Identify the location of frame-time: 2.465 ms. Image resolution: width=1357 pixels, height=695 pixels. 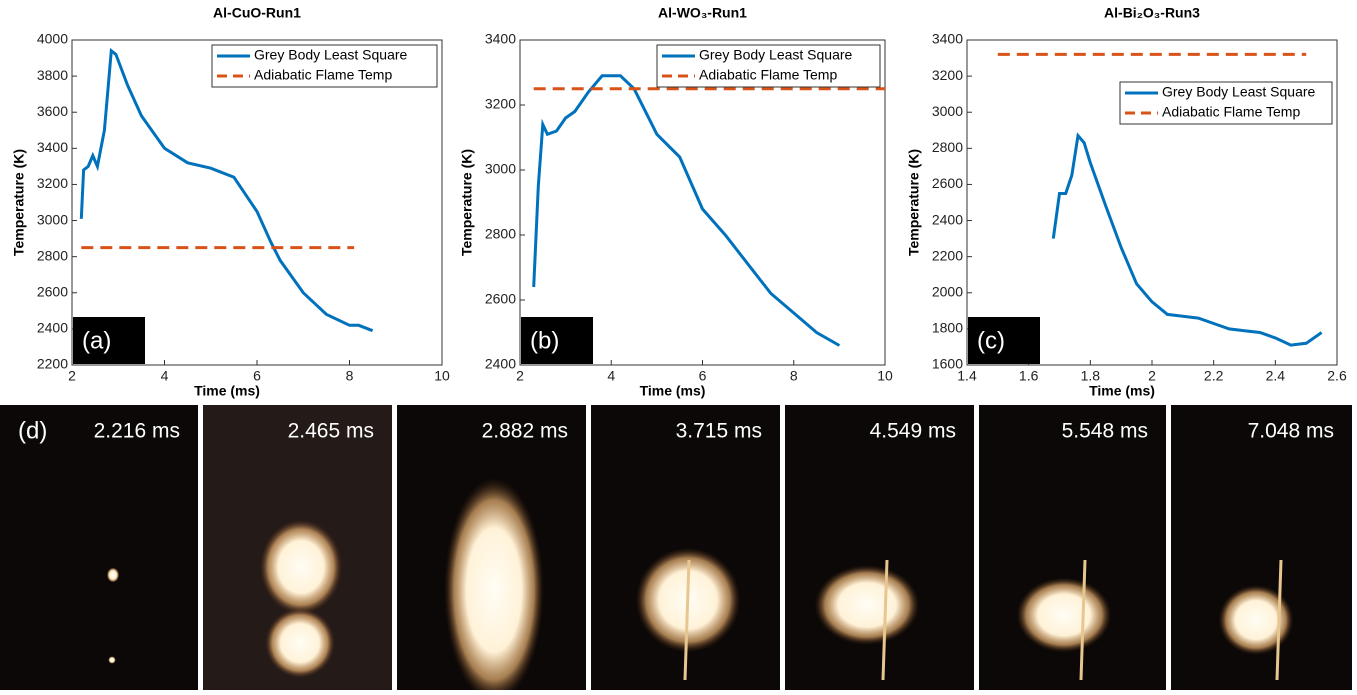
(331, 431).